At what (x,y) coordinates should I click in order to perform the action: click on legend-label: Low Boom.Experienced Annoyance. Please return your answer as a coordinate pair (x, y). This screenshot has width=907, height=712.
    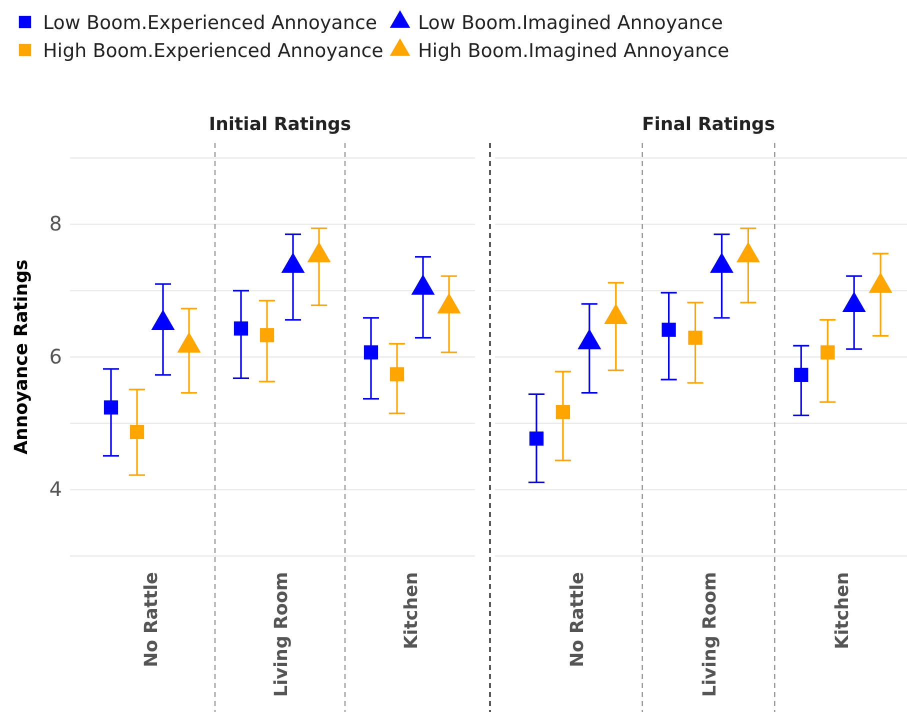
    Looking at the image, I should click on (210, 23).